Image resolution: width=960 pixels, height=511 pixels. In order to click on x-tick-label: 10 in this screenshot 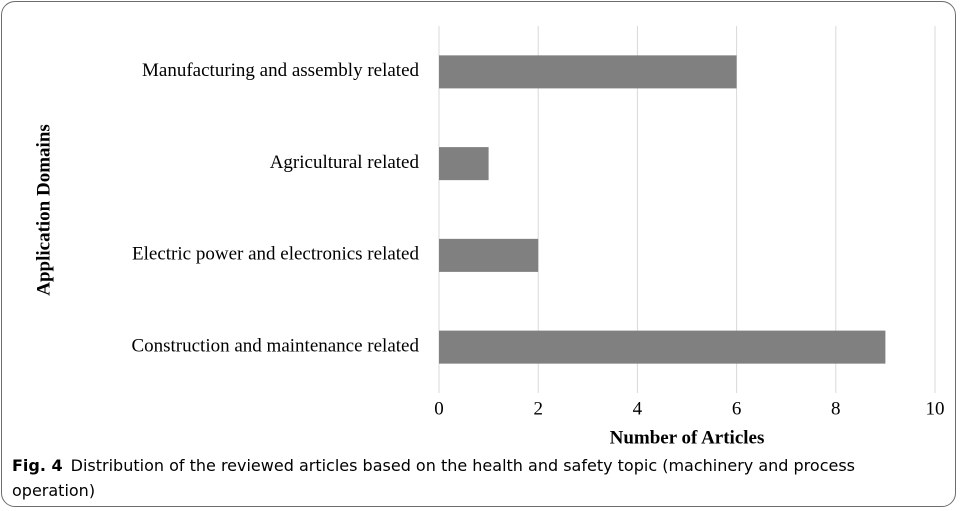, I will do `click(935, 408)`.